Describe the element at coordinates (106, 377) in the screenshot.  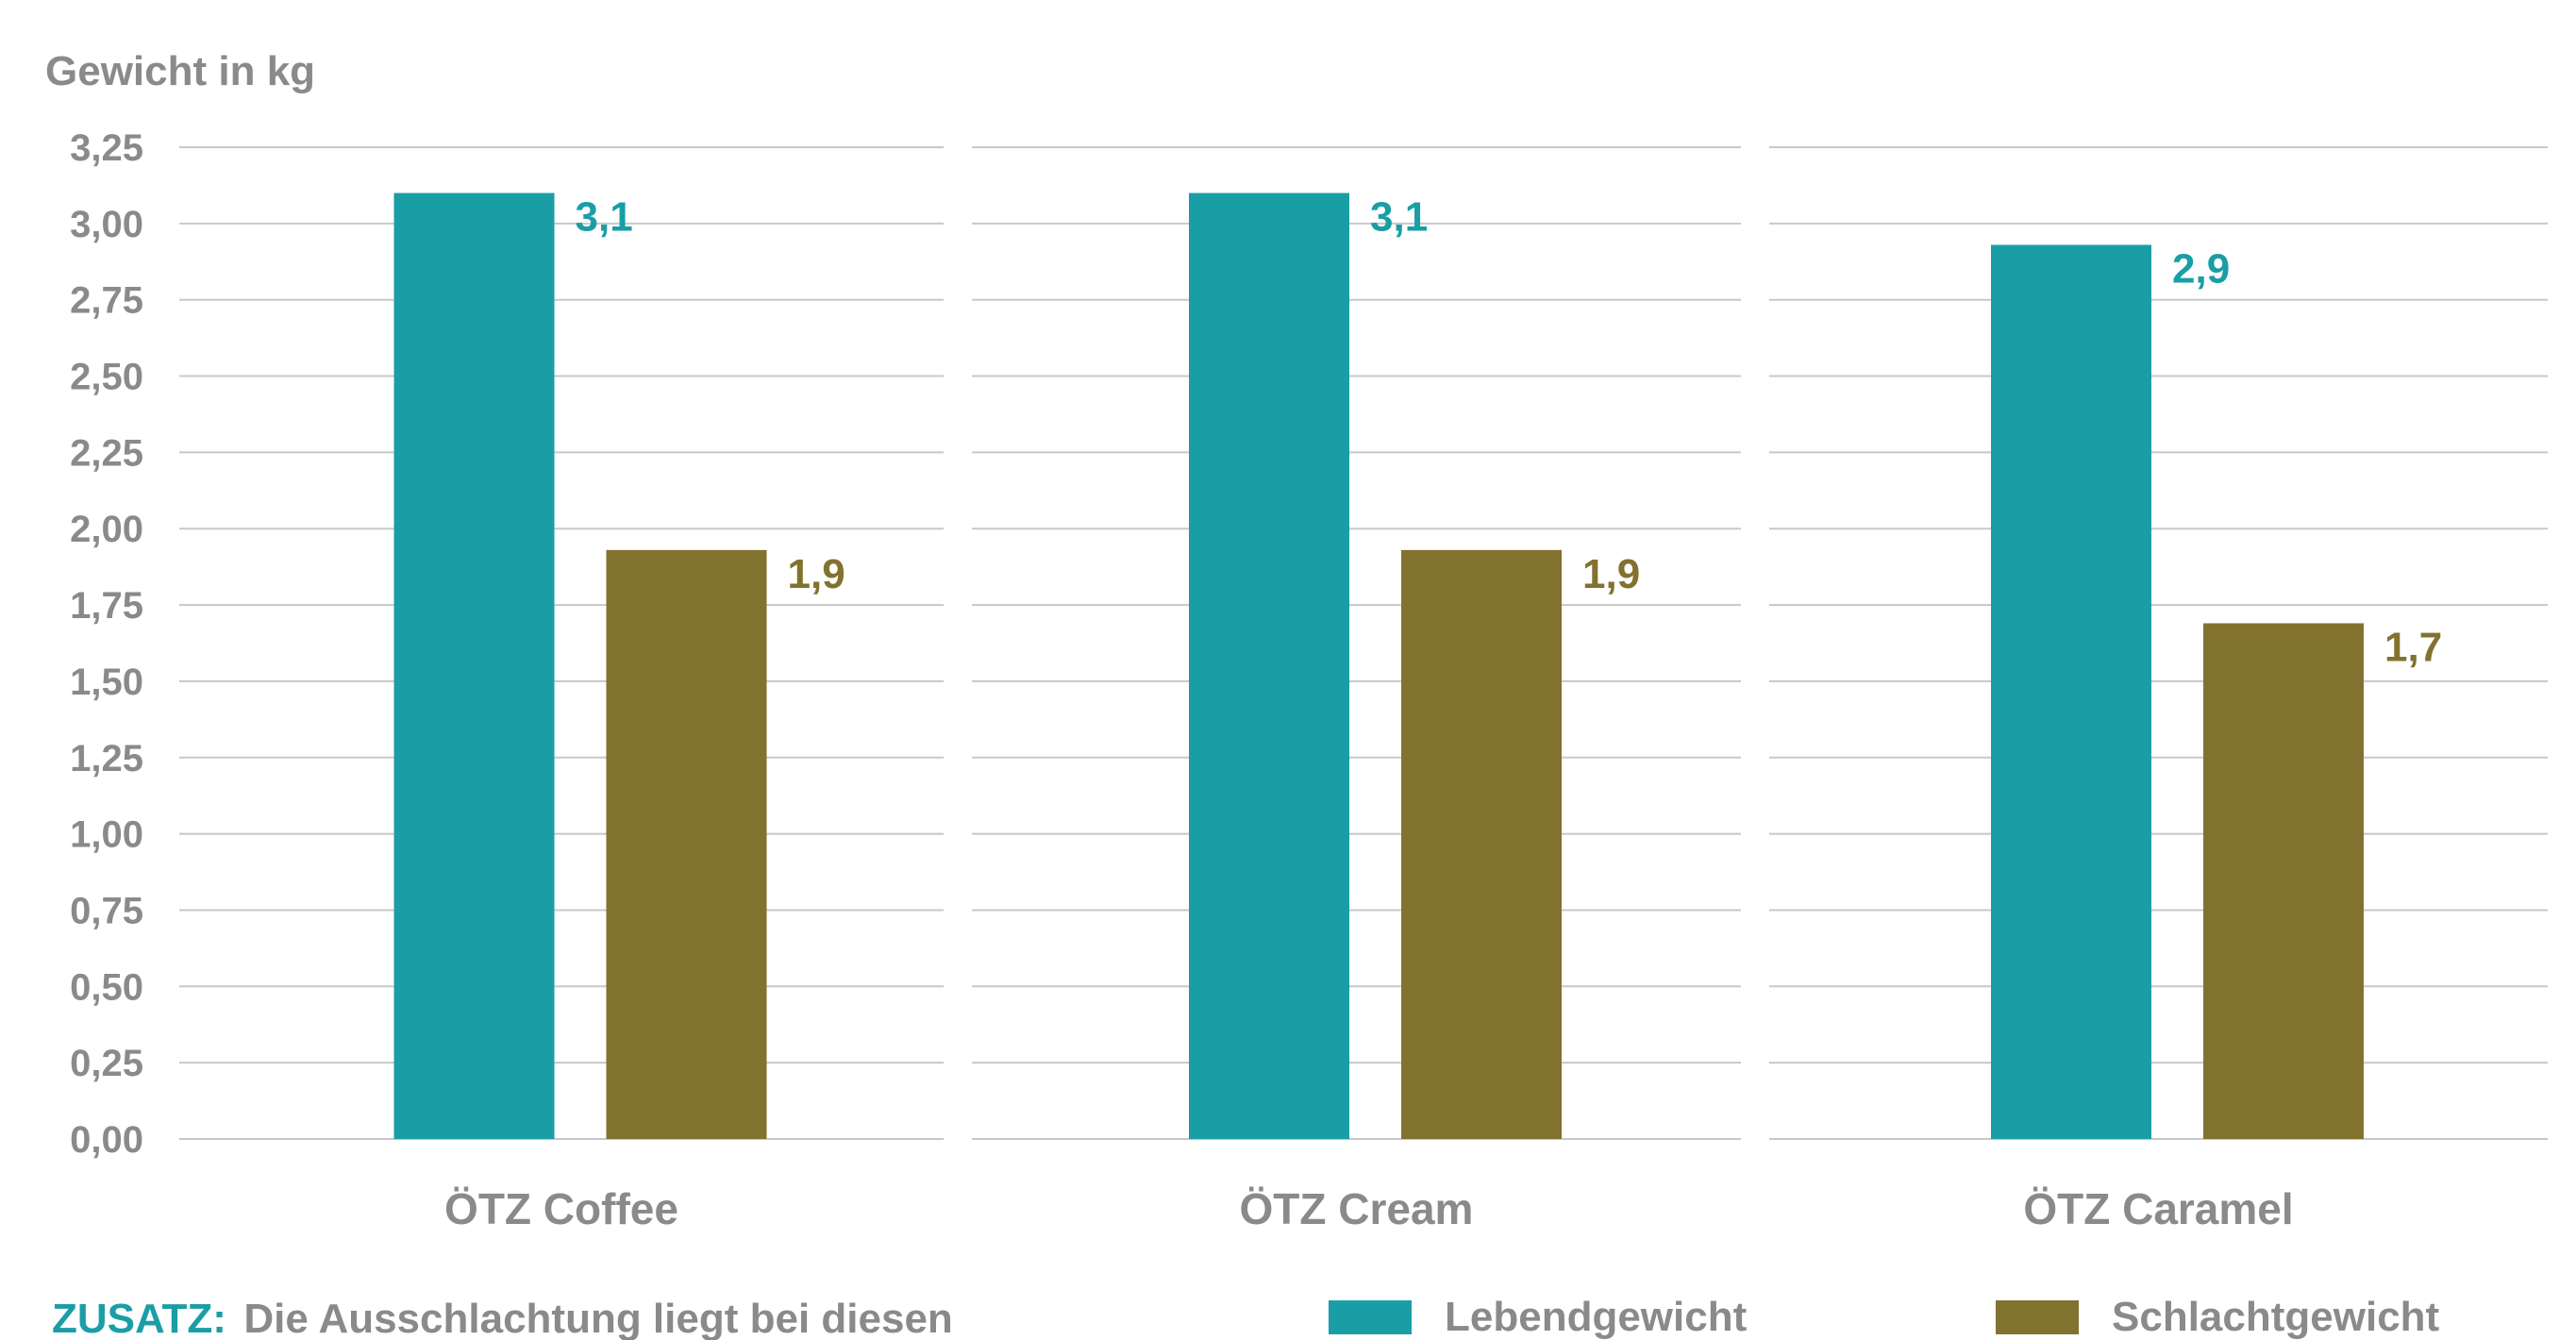
I see `y-tick-label: 2,50` at that location.